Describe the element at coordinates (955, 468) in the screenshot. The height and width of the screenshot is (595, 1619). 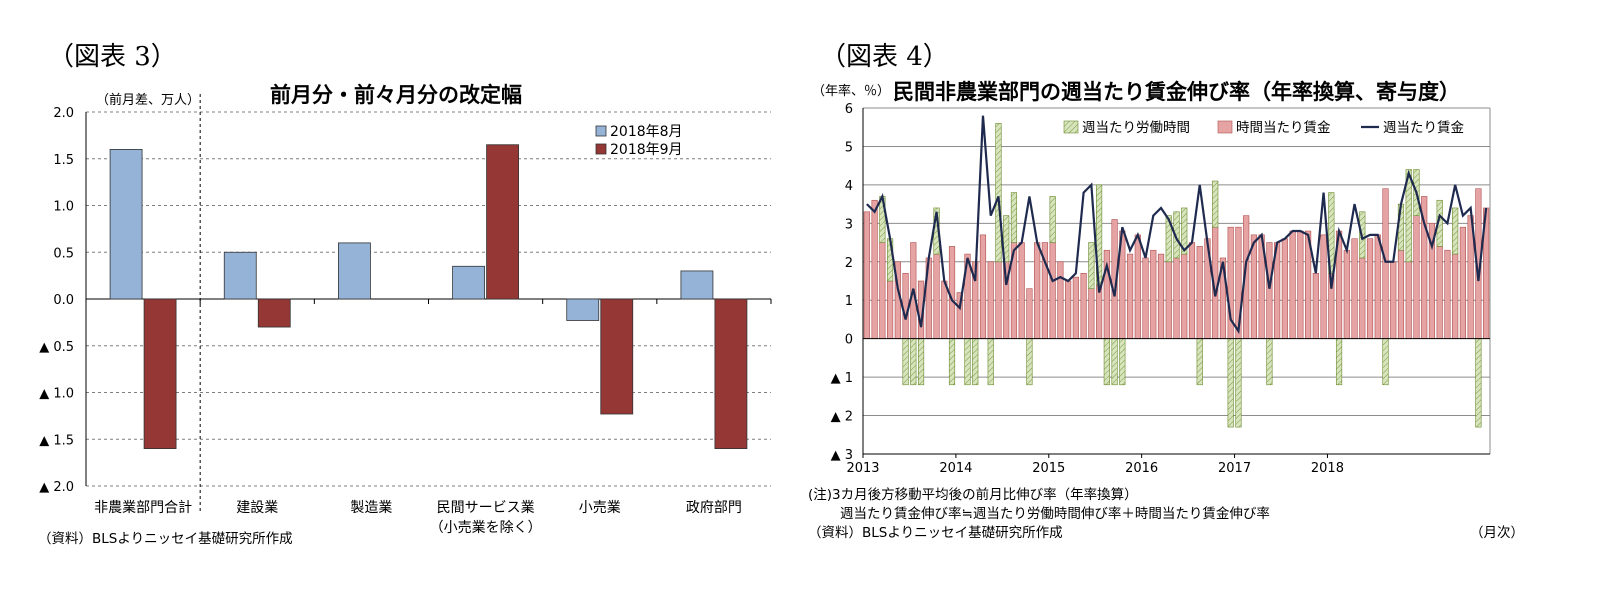
I see `x-tick-label: 2014` at that location.